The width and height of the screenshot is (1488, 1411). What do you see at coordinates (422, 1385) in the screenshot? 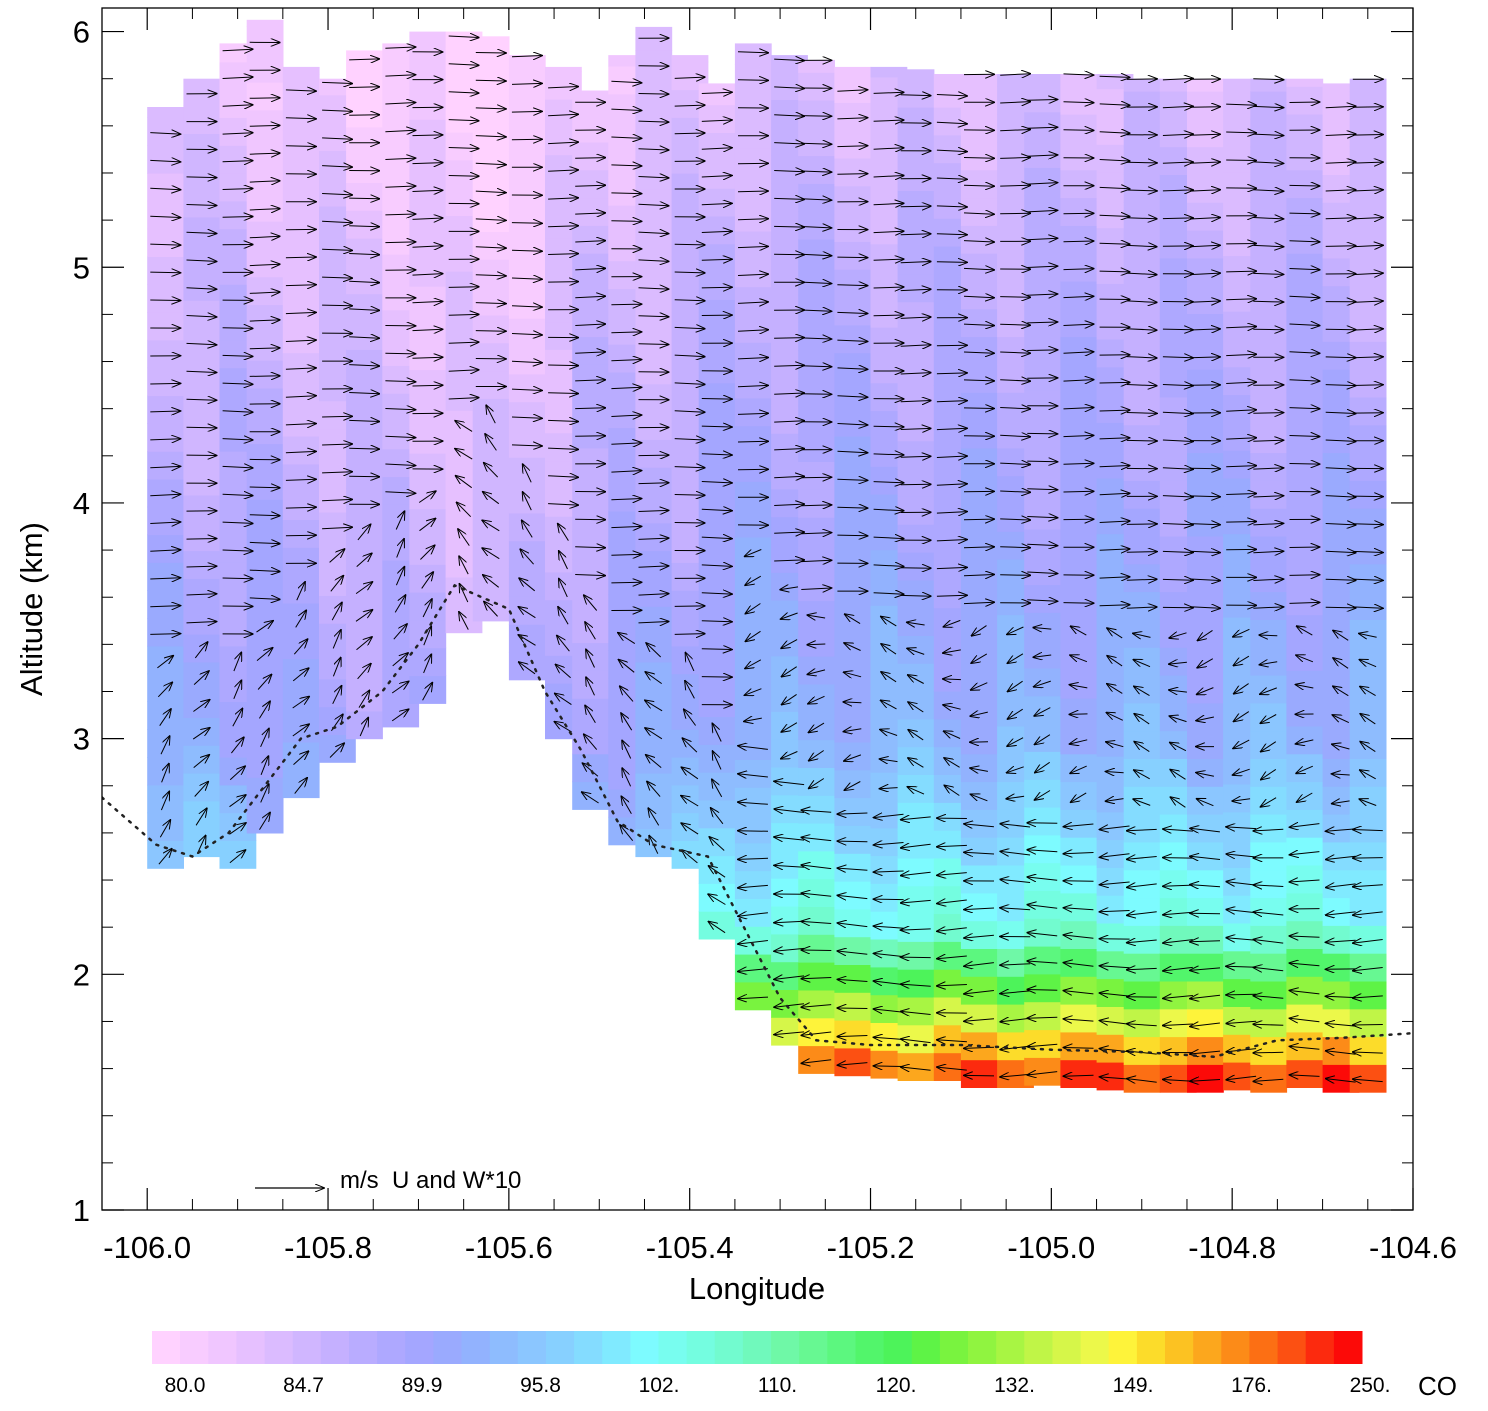
I see `colorbar-tick-label: 89.9` at bounding box center [422, 1385].